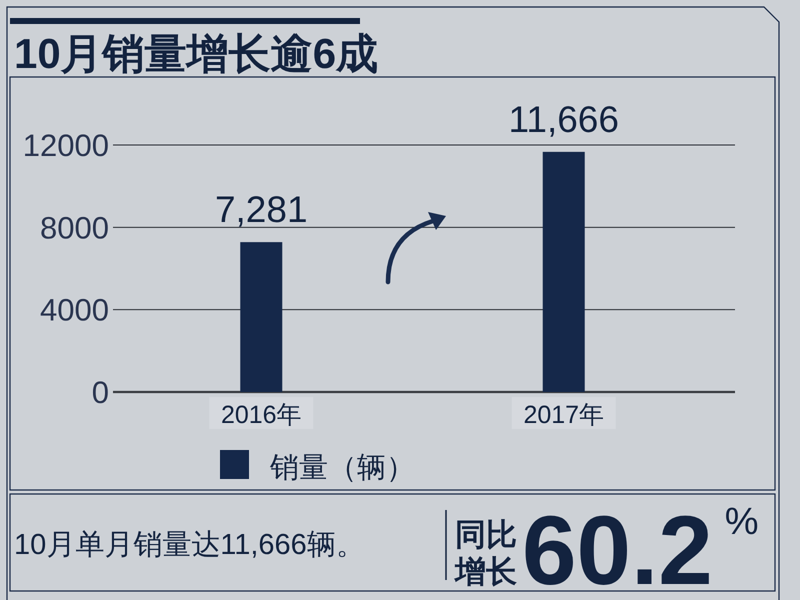 The image size is (800, 600). What do you see at coordinates (261, 415) in the screenshot?
I see `x-tick-label: 2016年` at bounding box center [261, 415].